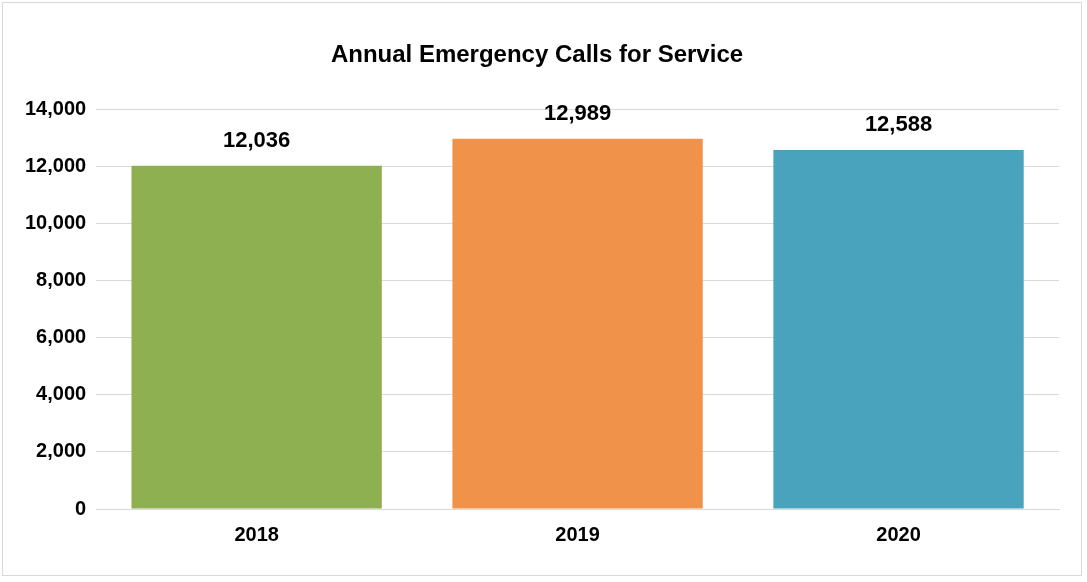  What do you see at coordinates (256, 533) in the screenshot?
I see `x-tick-label: 2018` at bounding box center [256, 533].